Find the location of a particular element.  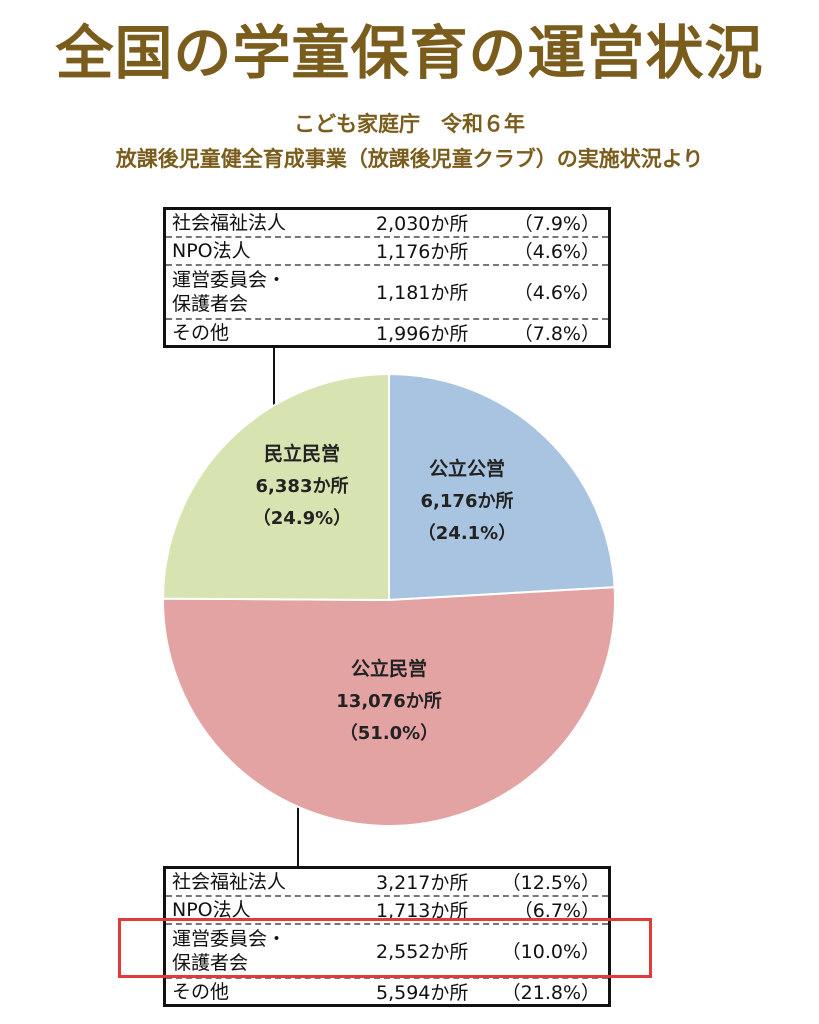

slice-percent-2: （24.9%） is located at coordinates (302, 518).